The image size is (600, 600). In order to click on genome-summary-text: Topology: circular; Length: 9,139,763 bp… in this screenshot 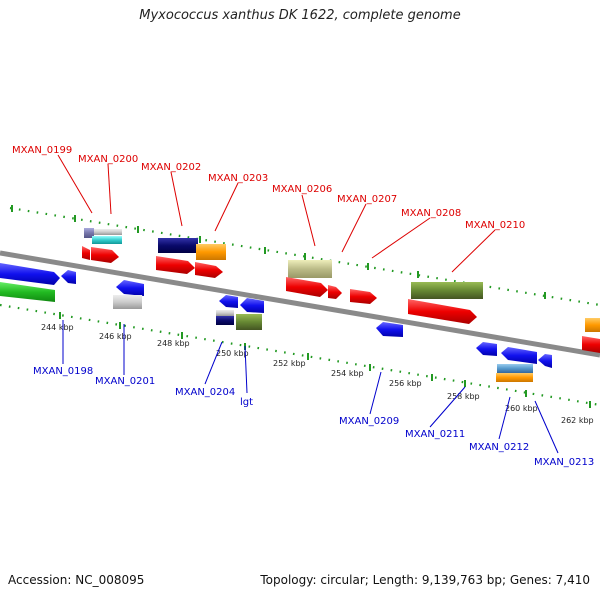, I will do `click(425, 580)`.